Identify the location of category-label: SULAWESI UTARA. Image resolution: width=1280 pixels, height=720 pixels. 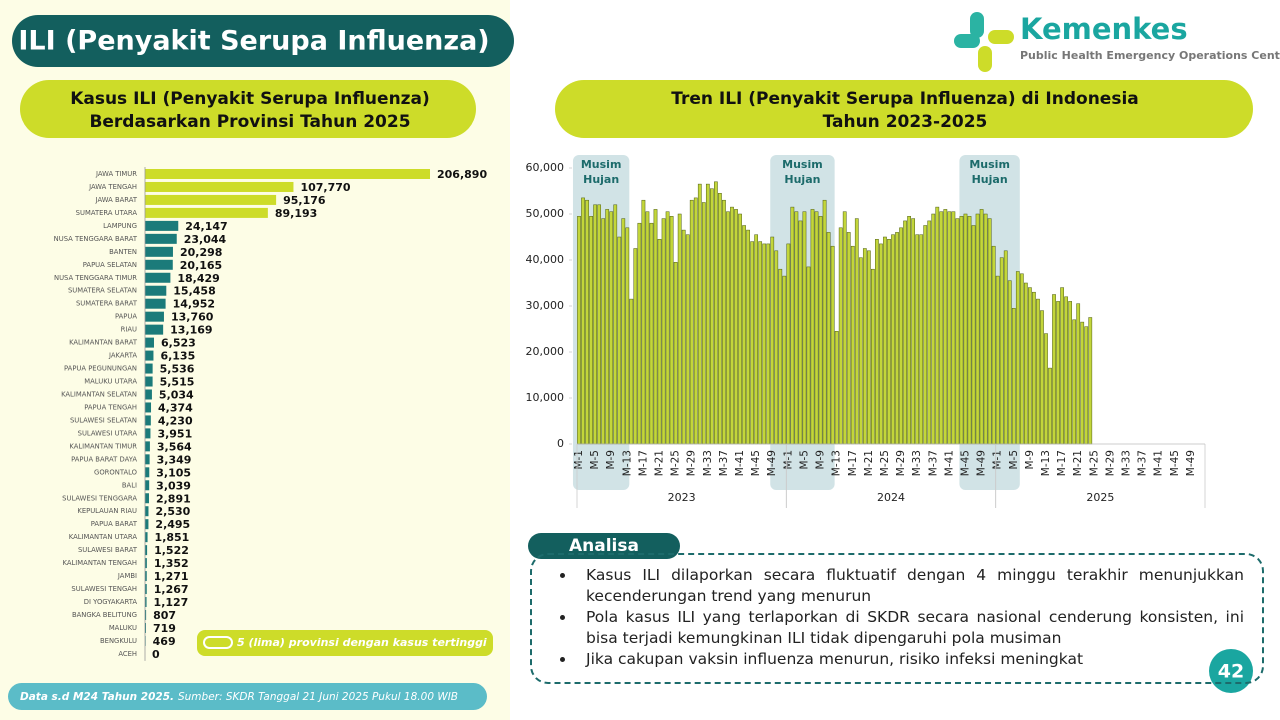
(108, 433).